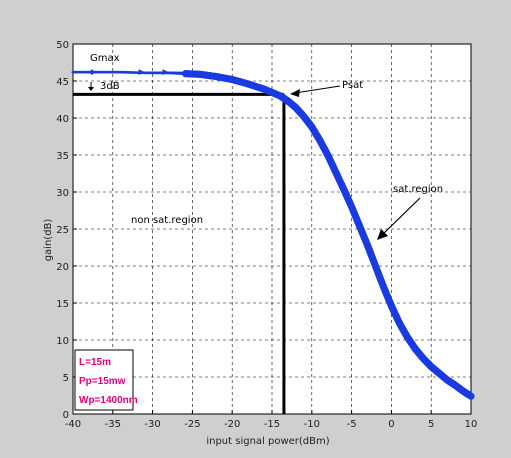 This screenshot has height=458, width=511. What do you see at coordinates (152, 424) in the screenshot?
I see `x-tick-label: -30` at bounding box center [152, 424].